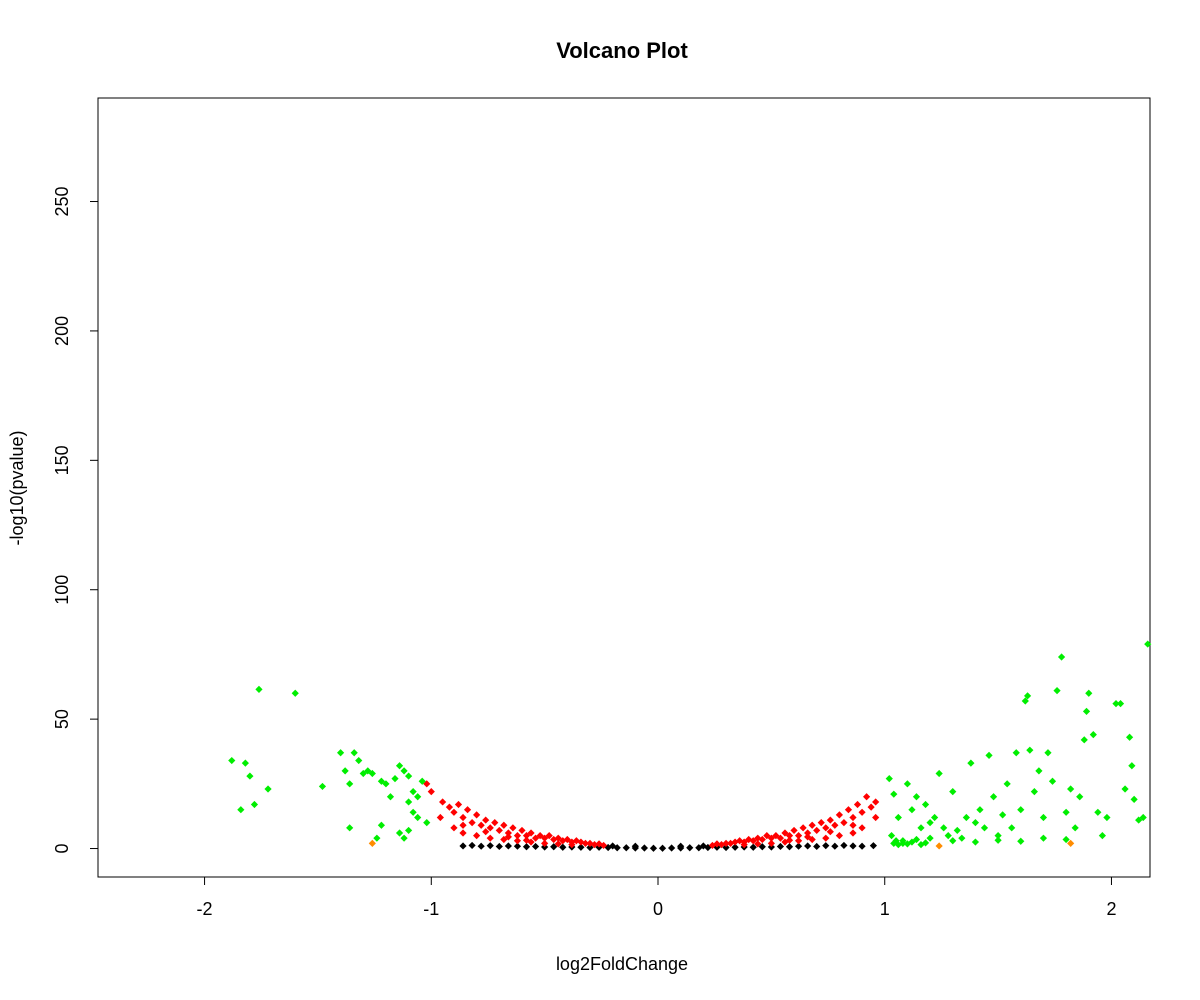 This screenshot has width=1200, height=1000. I want to click on y-axis: 0 50 100 150 200 250, so click(75, 520).